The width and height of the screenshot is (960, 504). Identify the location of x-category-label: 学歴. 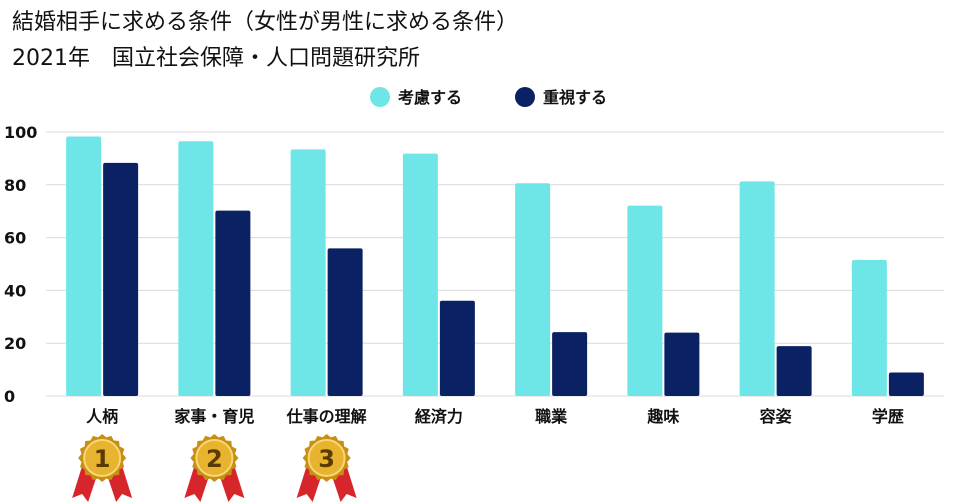
(888, 416).